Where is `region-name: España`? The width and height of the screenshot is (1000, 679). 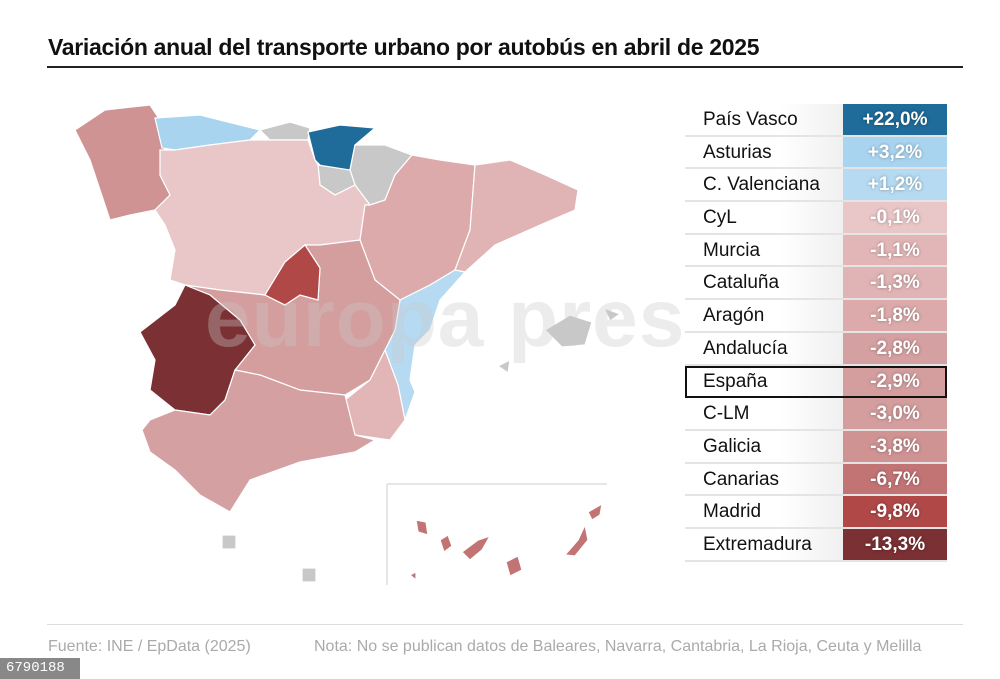
region-name: España is located at coordinates (764, 381).